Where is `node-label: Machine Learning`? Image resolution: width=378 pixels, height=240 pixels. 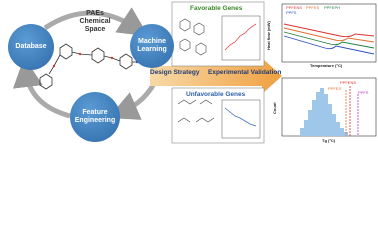
node-label: Machine Learning is located at coordinates (152, 45).